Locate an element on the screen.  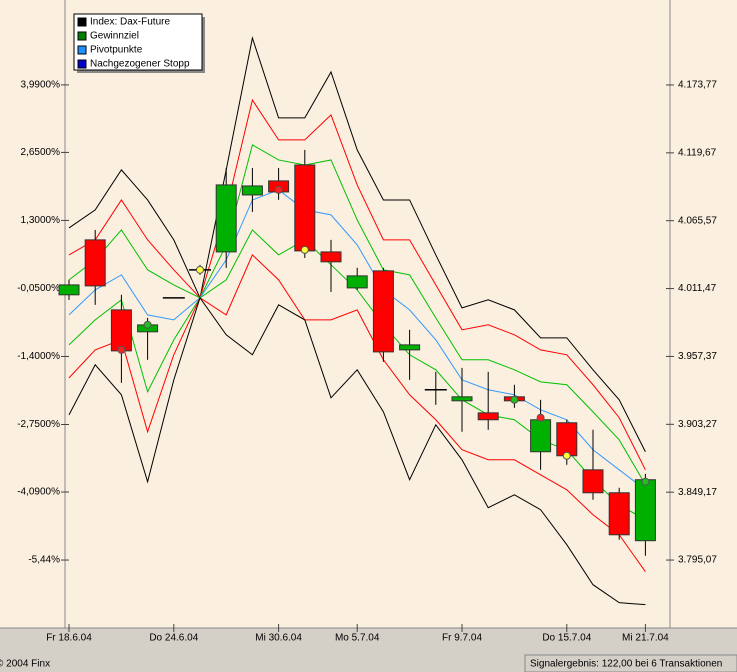
x-tick-label: Fr 9.7.04 is located at coordinates (462, 638).